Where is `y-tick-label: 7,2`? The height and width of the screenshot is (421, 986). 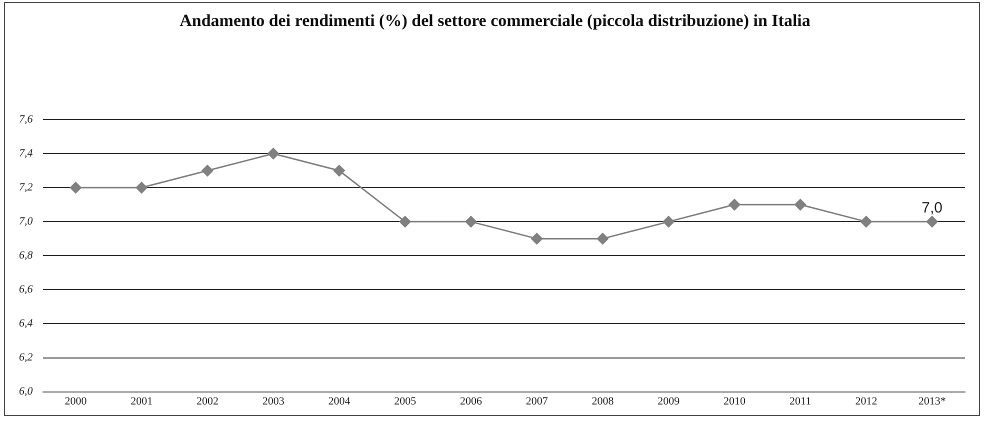
y-tick-label: 7,2 is located at coordinates (26, 188).